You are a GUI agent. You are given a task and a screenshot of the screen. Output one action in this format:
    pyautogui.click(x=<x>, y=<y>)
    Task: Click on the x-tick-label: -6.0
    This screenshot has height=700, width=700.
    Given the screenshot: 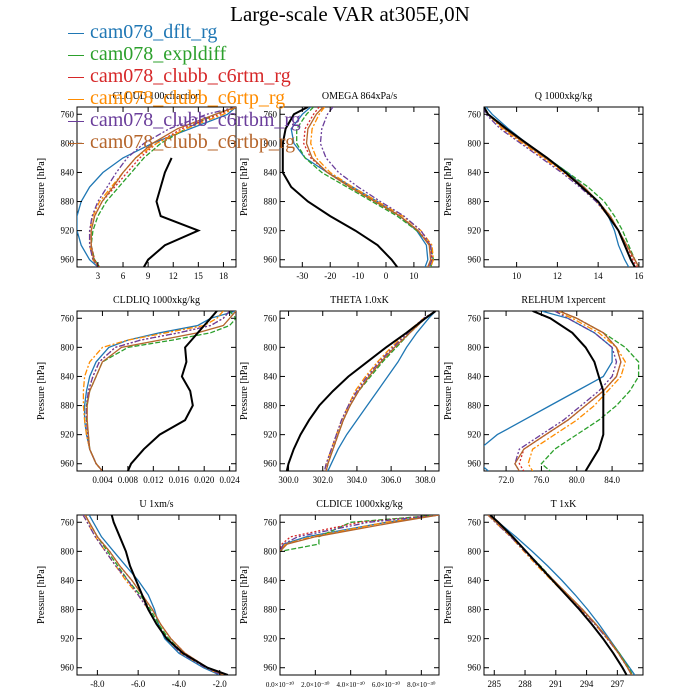 What is the action you would take?
    pyautogui.click(x=138, y=684)
    